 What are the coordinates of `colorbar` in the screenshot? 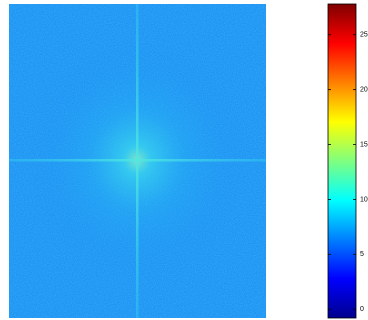 It's located at (342, 161).